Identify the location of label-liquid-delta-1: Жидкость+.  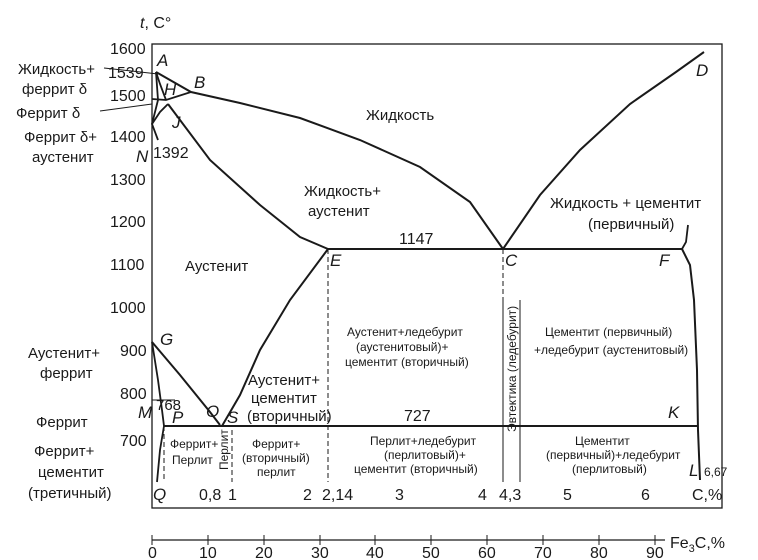
(56, 69).